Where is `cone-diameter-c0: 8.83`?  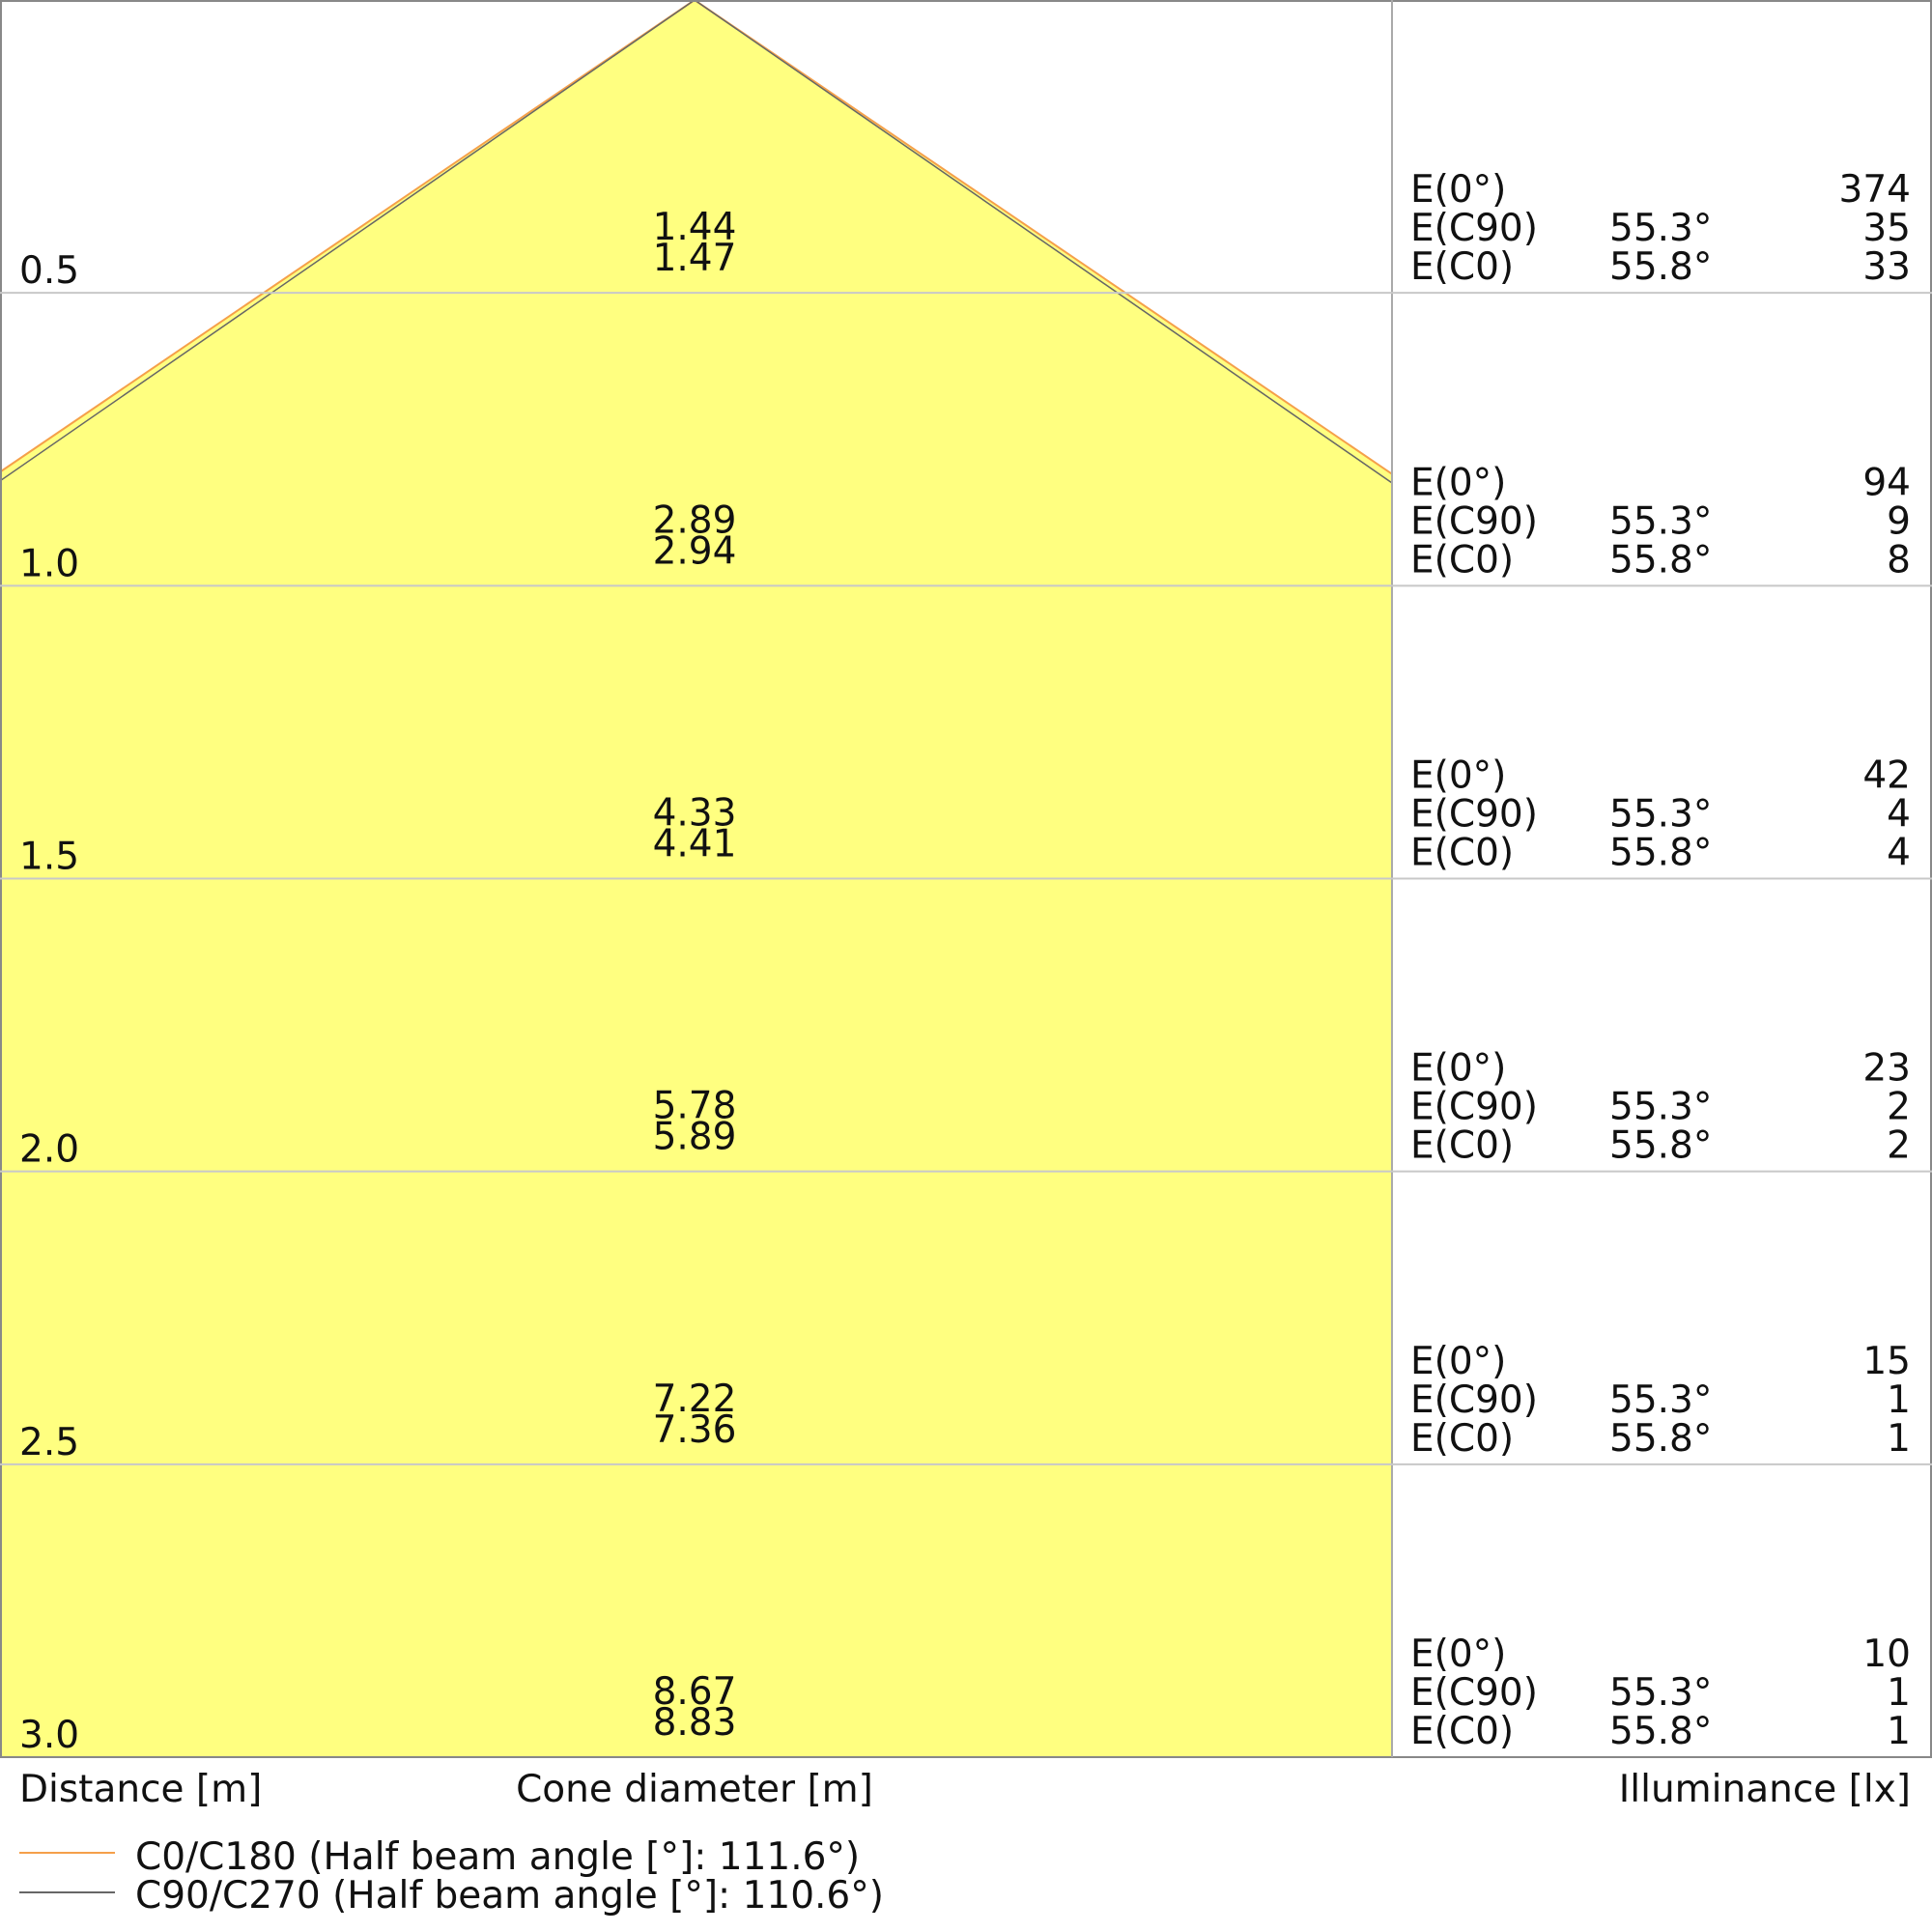 cone-diameter-c0: 8.83 is located at coordinates (695, 1723).